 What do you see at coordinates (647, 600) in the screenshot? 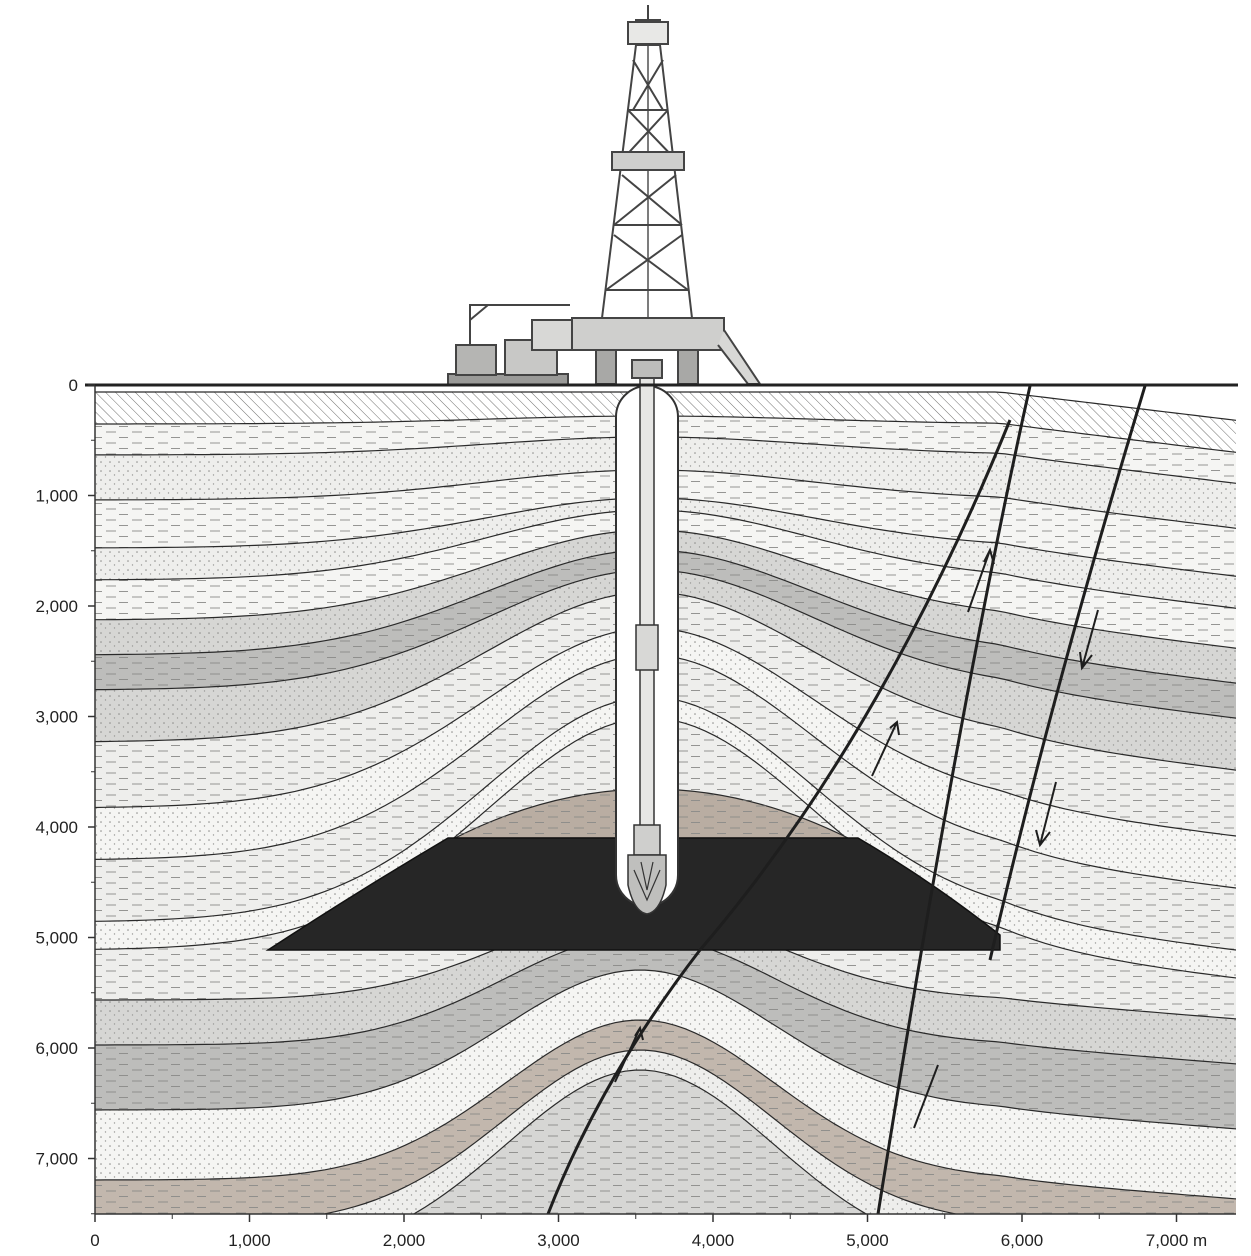
I see `drill-pipe` at bounding box center [647, 600].